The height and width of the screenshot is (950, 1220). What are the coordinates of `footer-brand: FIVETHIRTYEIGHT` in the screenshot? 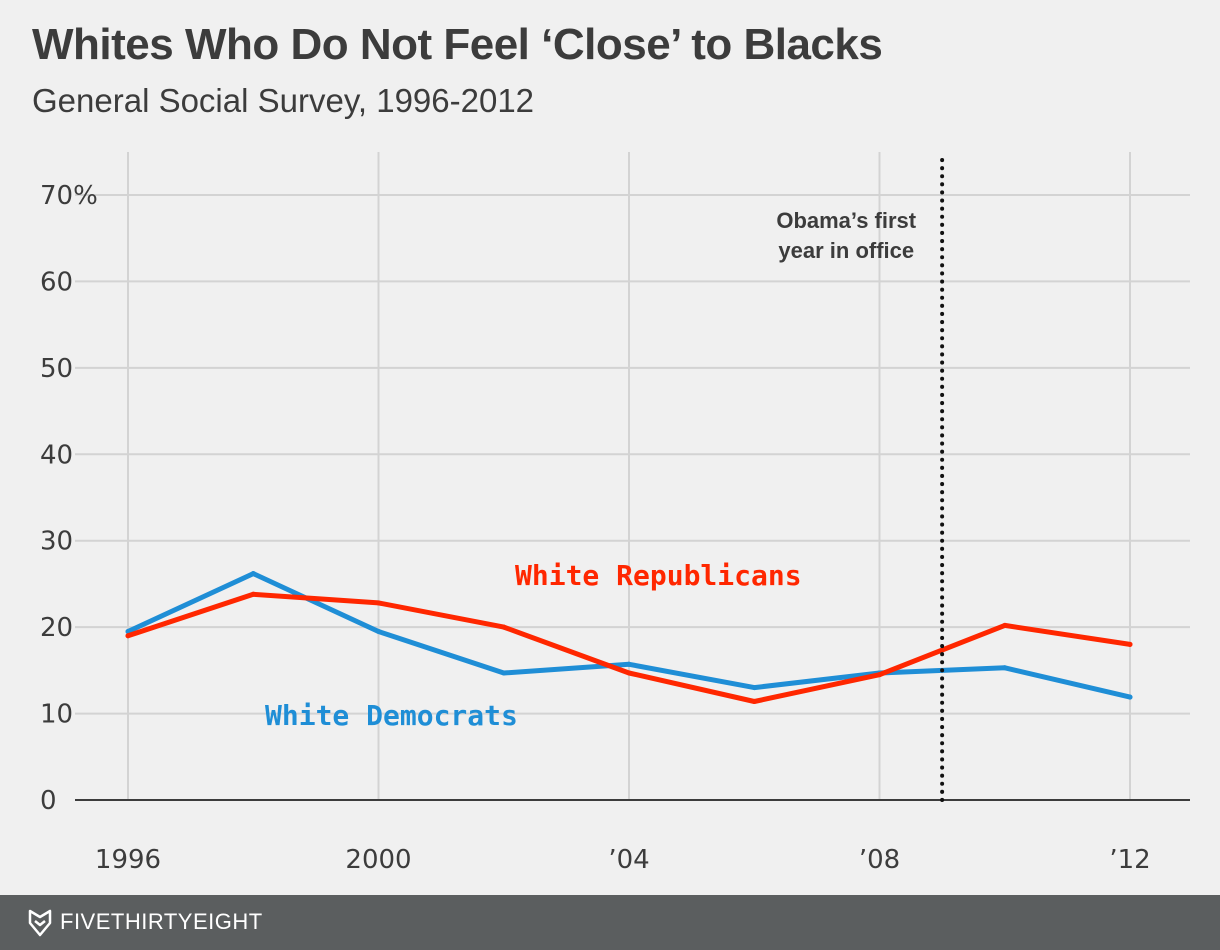 It's located at (161, 921).